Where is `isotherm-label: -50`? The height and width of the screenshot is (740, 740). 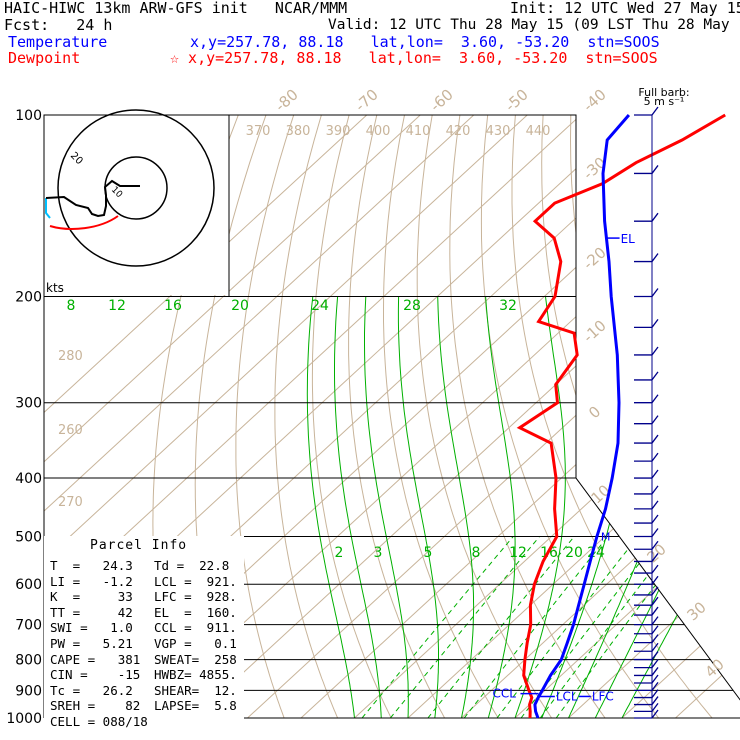 isotherm-label: -50 is located at coordinates (517, 100).